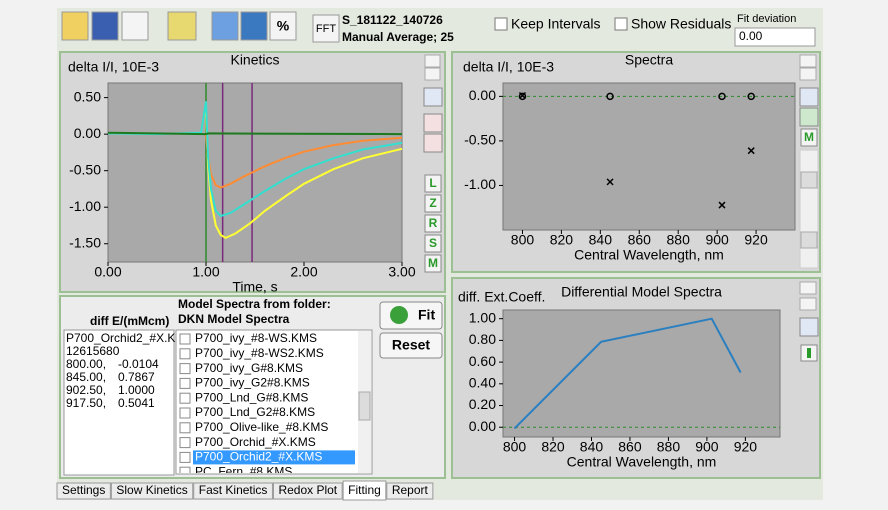  I want to click on y-tick-label: -1.00, so click(85, 206).